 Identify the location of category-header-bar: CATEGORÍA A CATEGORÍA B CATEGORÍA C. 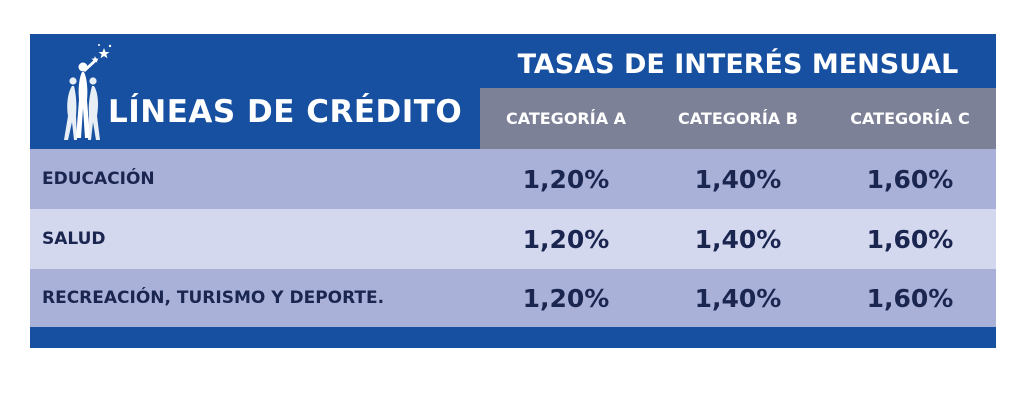
(738, 118).